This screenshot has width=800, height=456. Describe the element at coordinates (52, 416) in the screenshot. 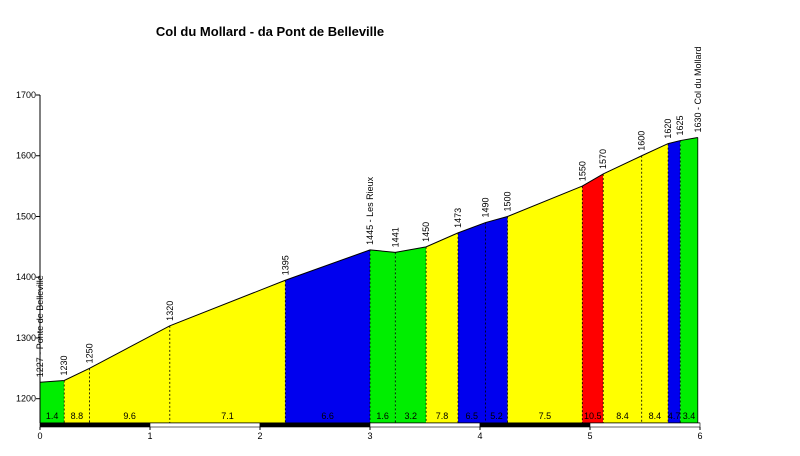

I see `segment-gradient-label: 1.4` at that location.